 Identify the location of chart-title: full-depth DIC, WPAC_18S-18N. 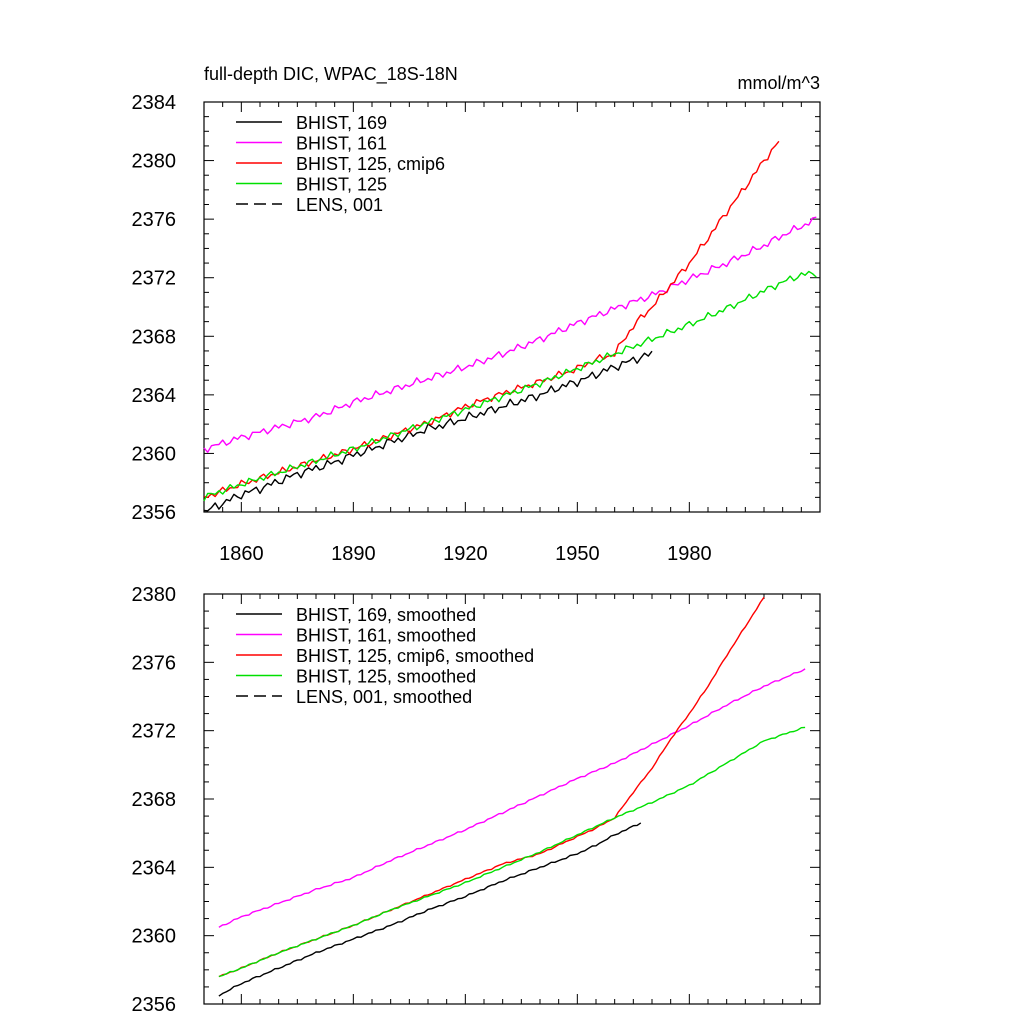
(331, 74).